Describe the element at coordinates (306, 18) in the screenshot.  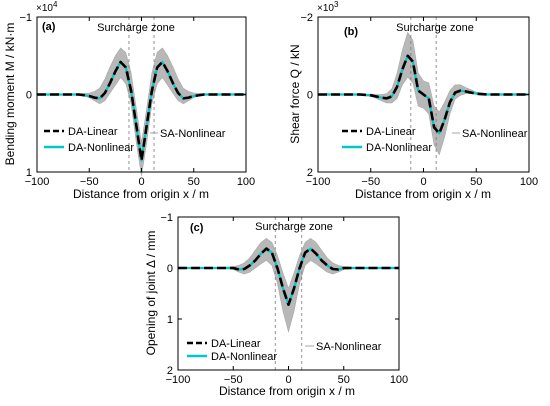
I see `y-tick-label: −2` at that location.